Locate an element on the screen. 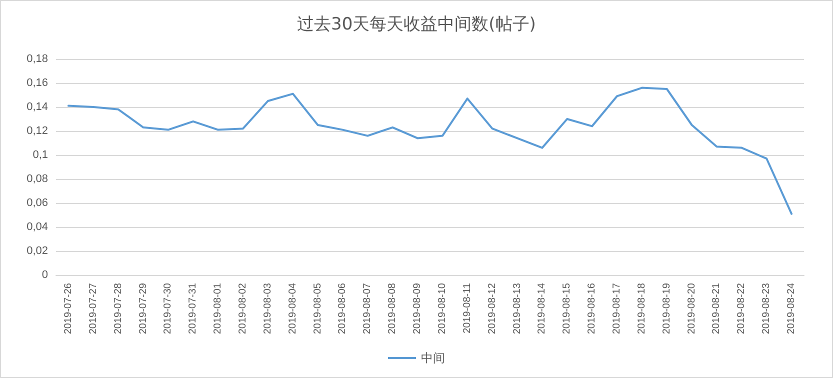 This screenshot has width=833, height=378. x-tick-label: 2019-08-02 is located at coordinates (243, 308).